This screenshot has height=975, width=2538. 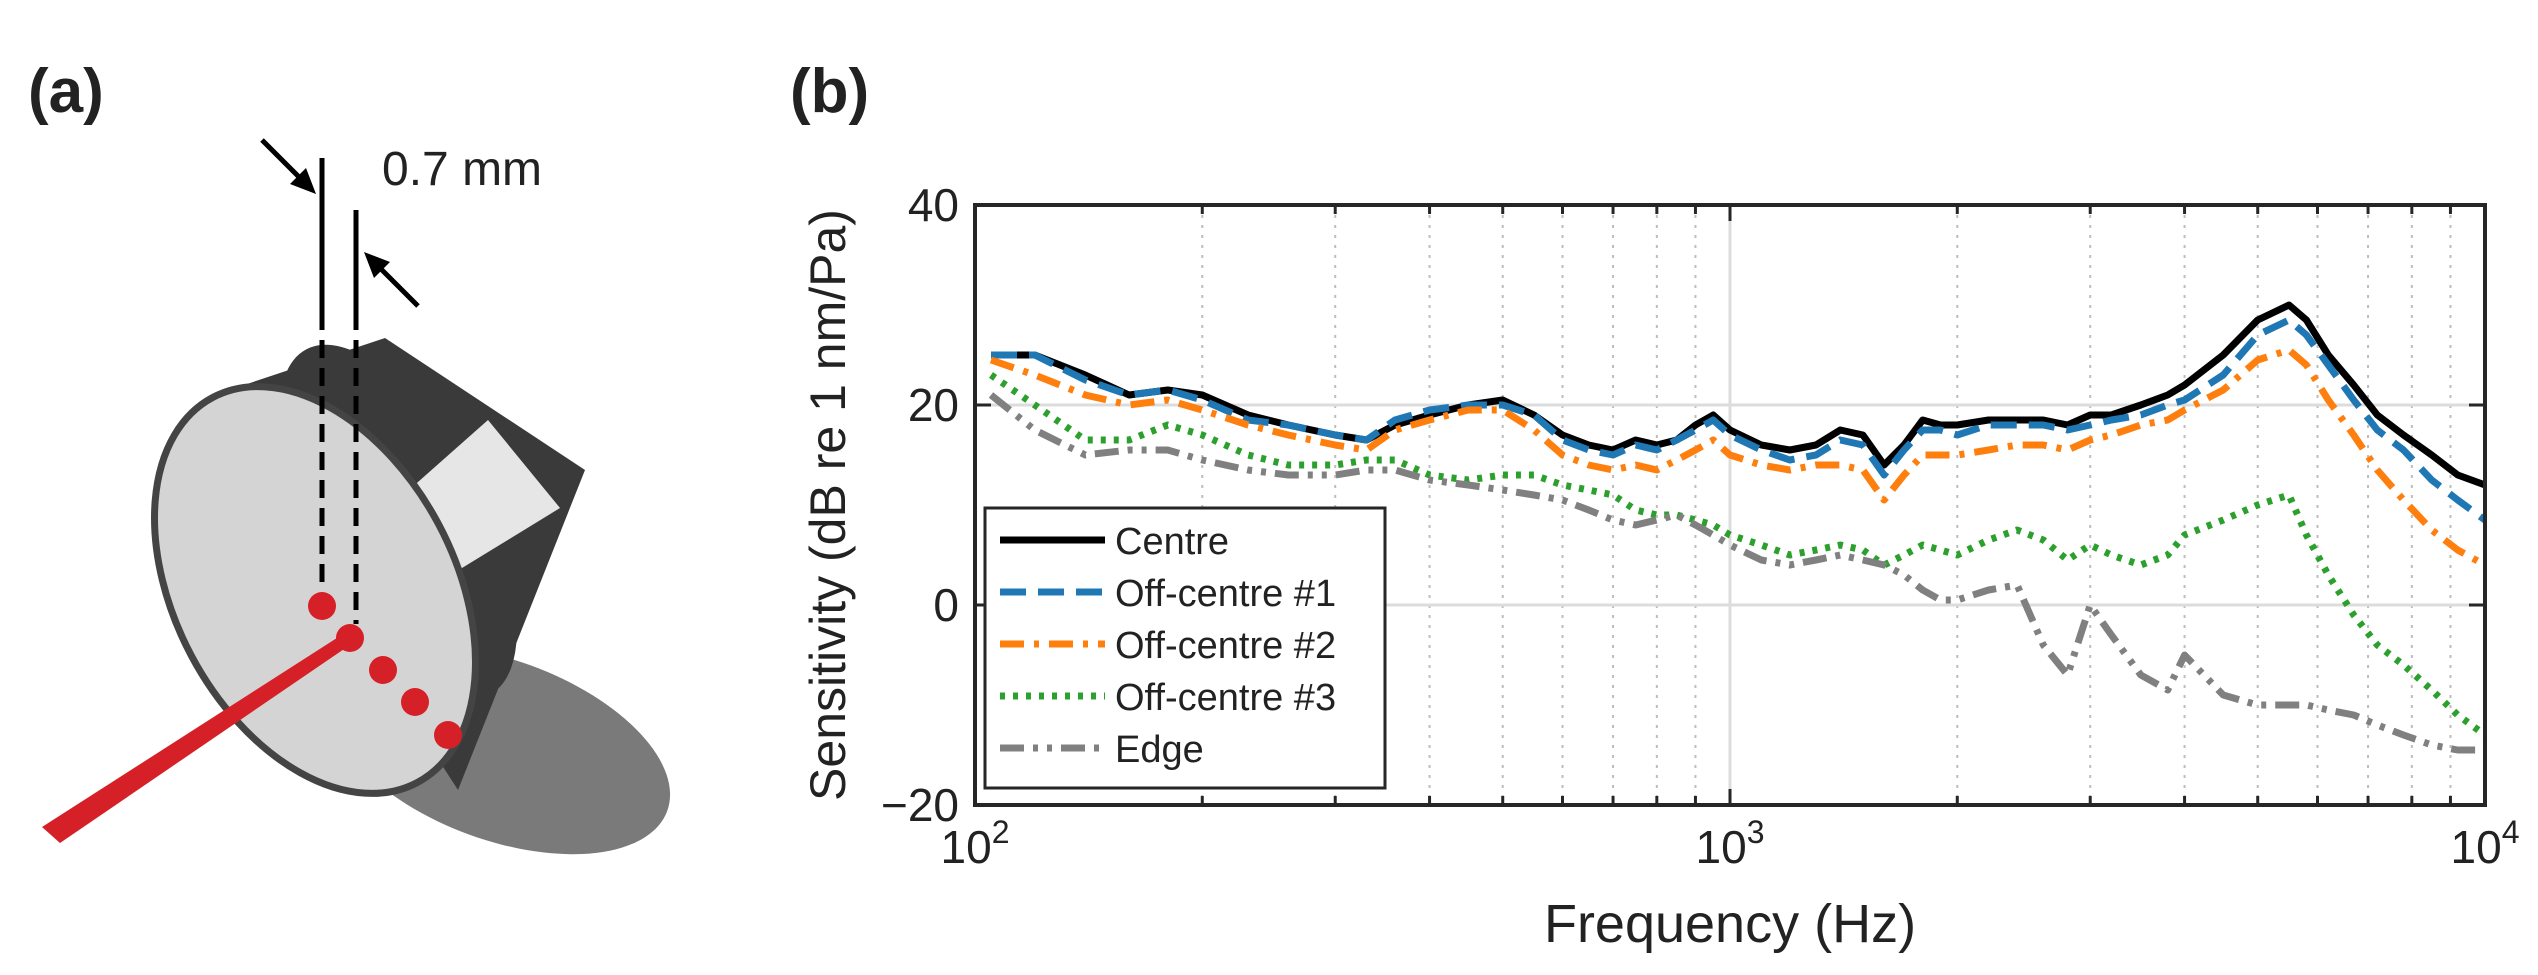 What do you see at coordinates (392, 280) in the screenshot?
I see `dimension-arrow-right-icon` at bounding box center [392, 280].